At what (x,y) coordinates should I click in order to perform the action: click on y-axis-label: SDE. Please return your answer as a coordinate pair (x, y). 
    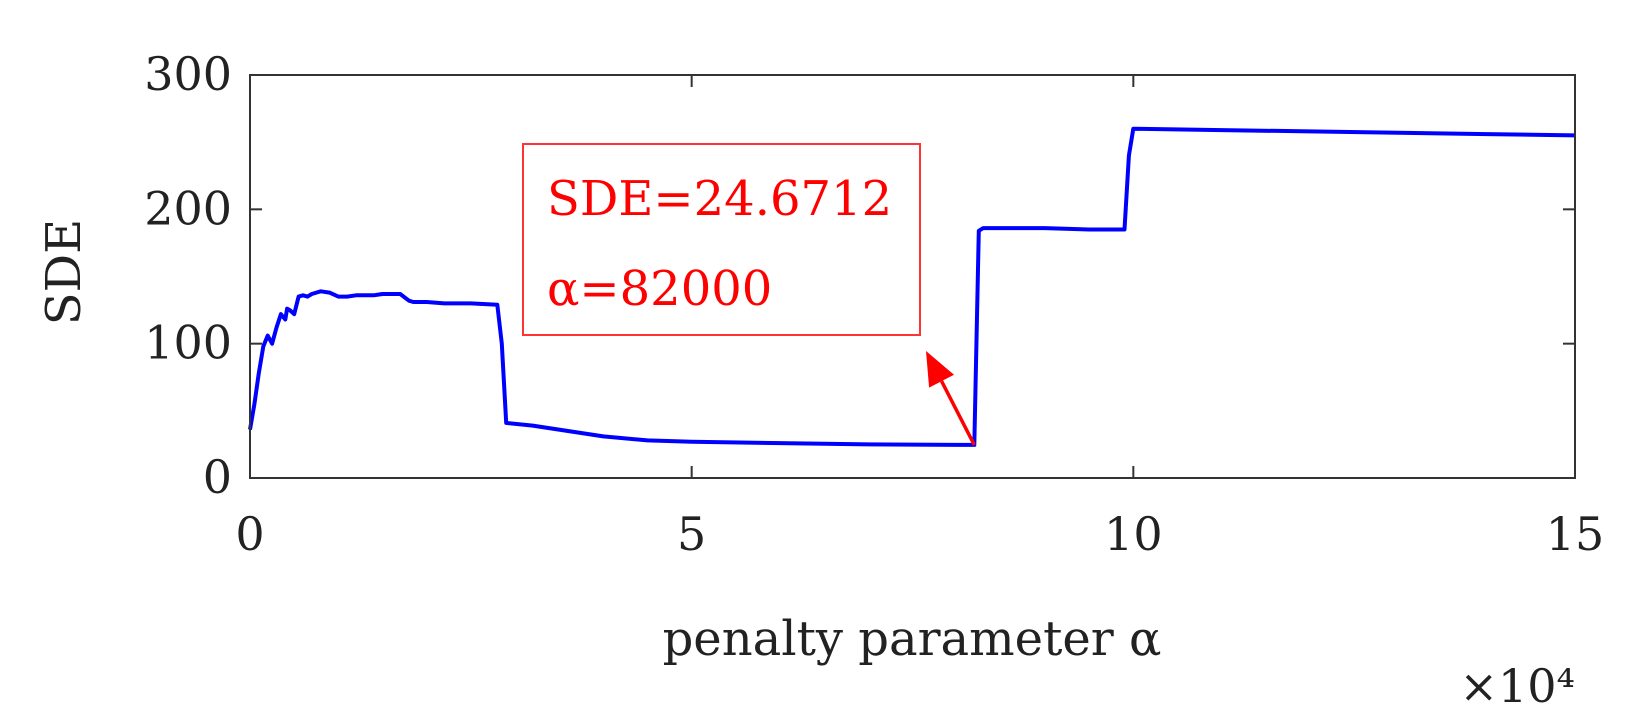
    Looking at the image, I should click on (64, 272).